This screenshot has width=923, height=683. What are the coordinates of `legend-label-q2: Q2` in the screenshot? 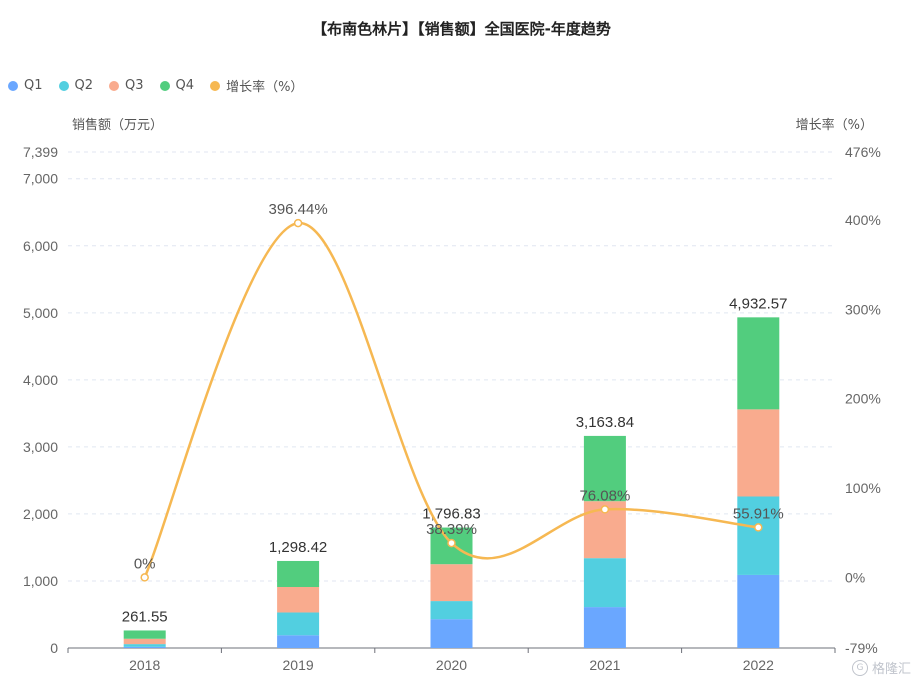 It's located at (84, 85).